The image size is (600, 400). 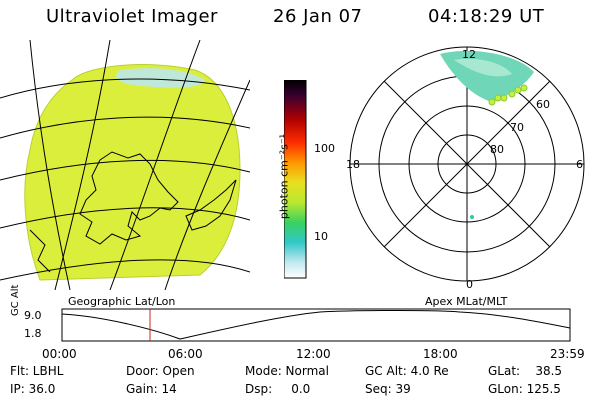 I want to click on app-title: Ultraviolet Imager, so click(x=132, y=16).